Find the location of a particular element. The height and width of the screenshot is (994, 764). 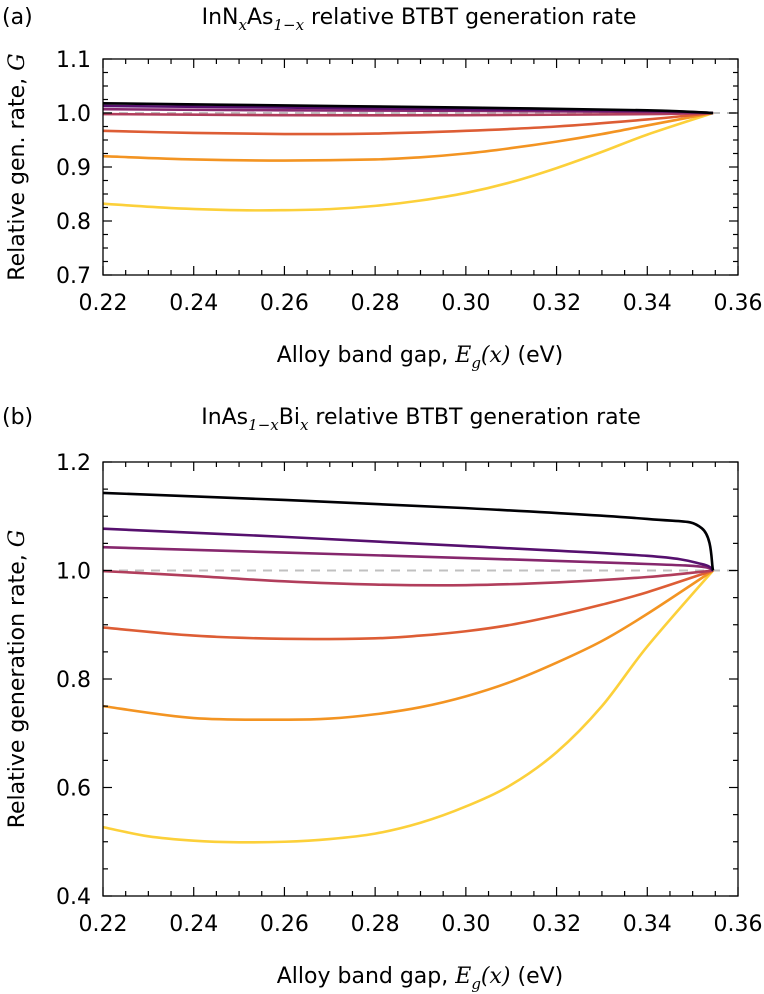

panel-a-x-axis-label-text: Alloy band gap, is located at coordinates (366, 355).